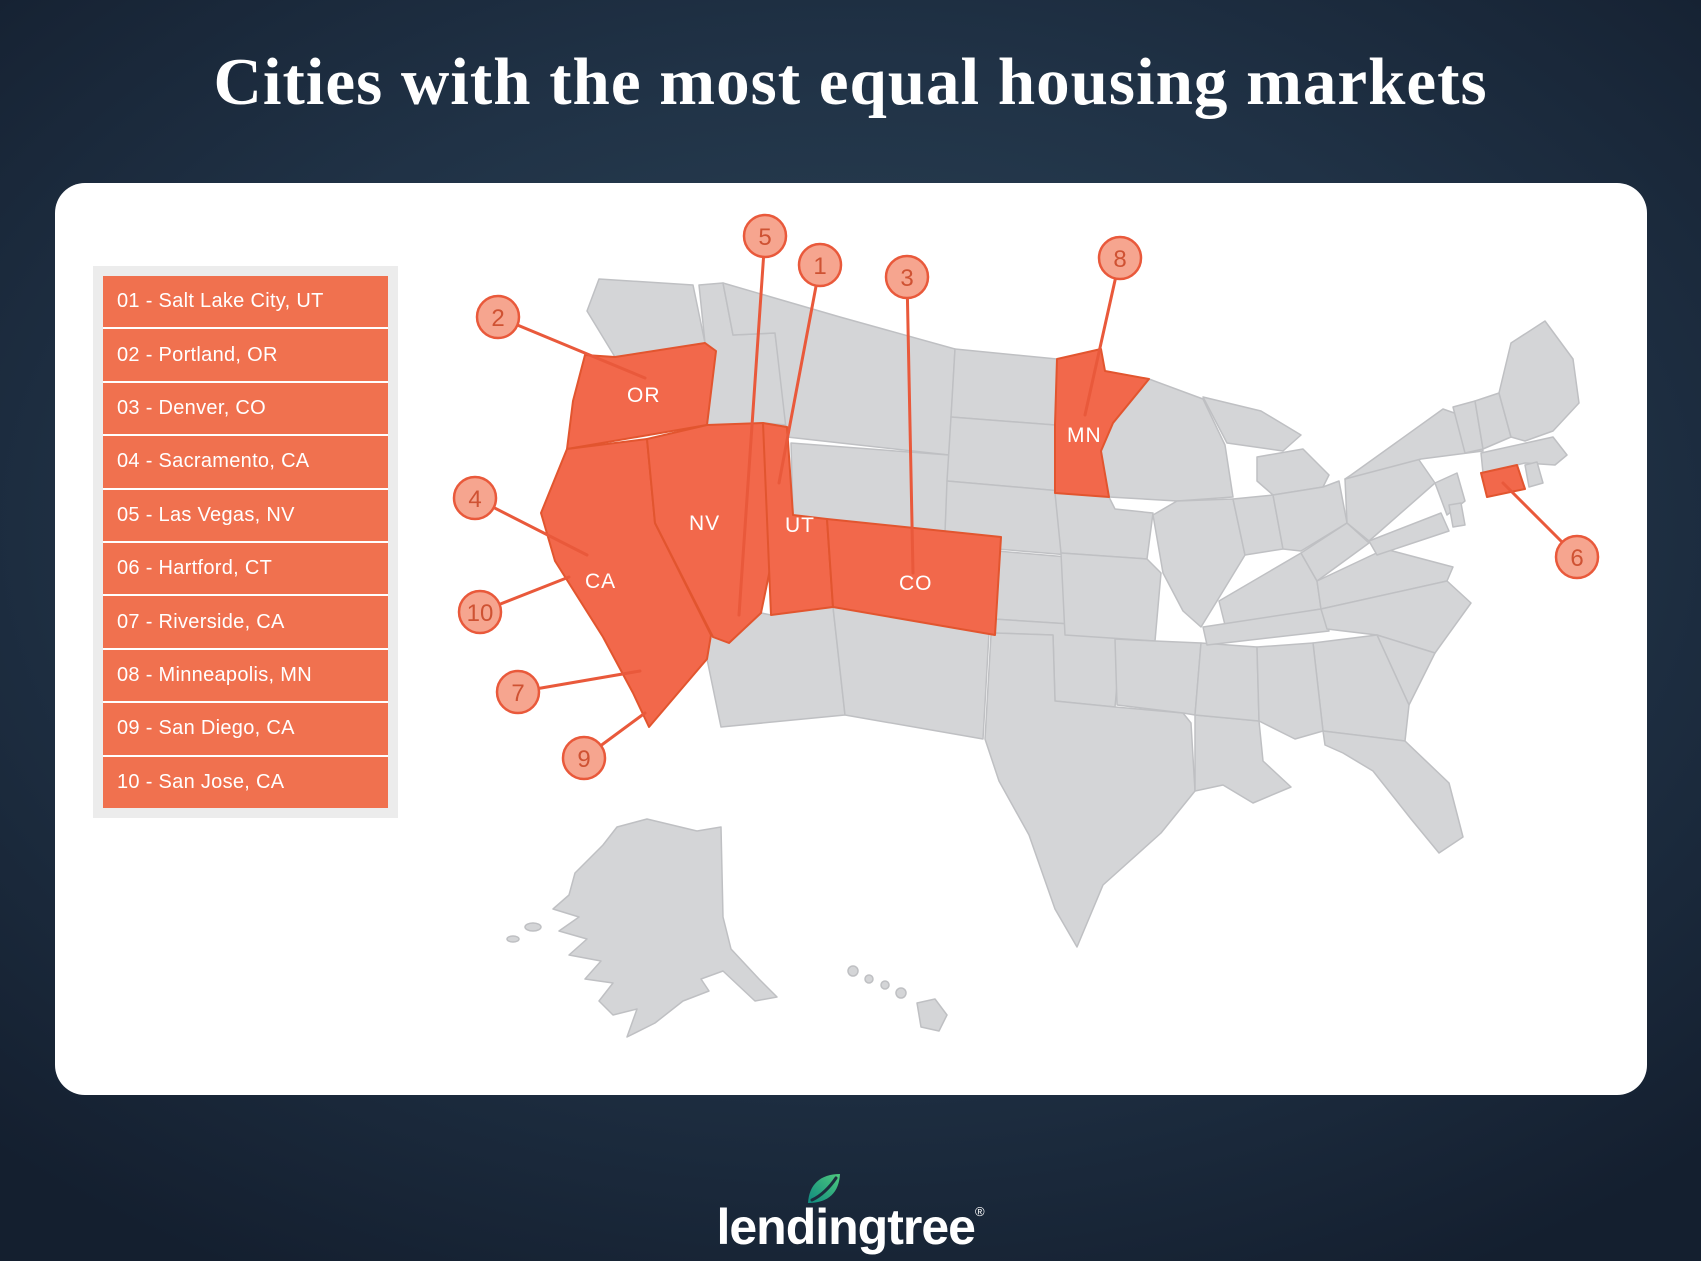 Image resolution: width=1701 pixels, height=1261 pixels. I want to click on callout-marker-7: 7, so click(518, 692).